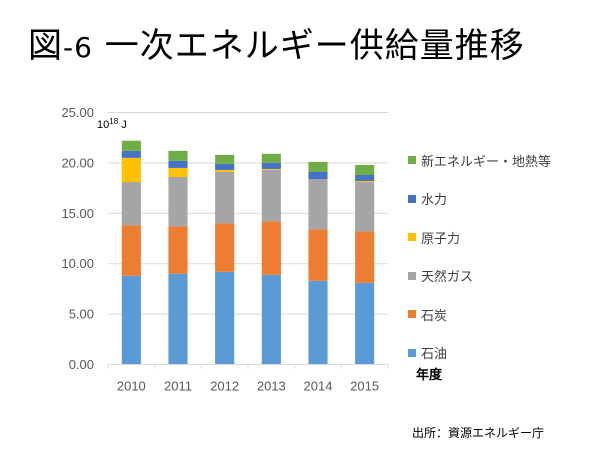  Describe the element at coordinates (308, 46) in the screenshot. I see `title-text: 一次エネルギー供給量推移` at that location.